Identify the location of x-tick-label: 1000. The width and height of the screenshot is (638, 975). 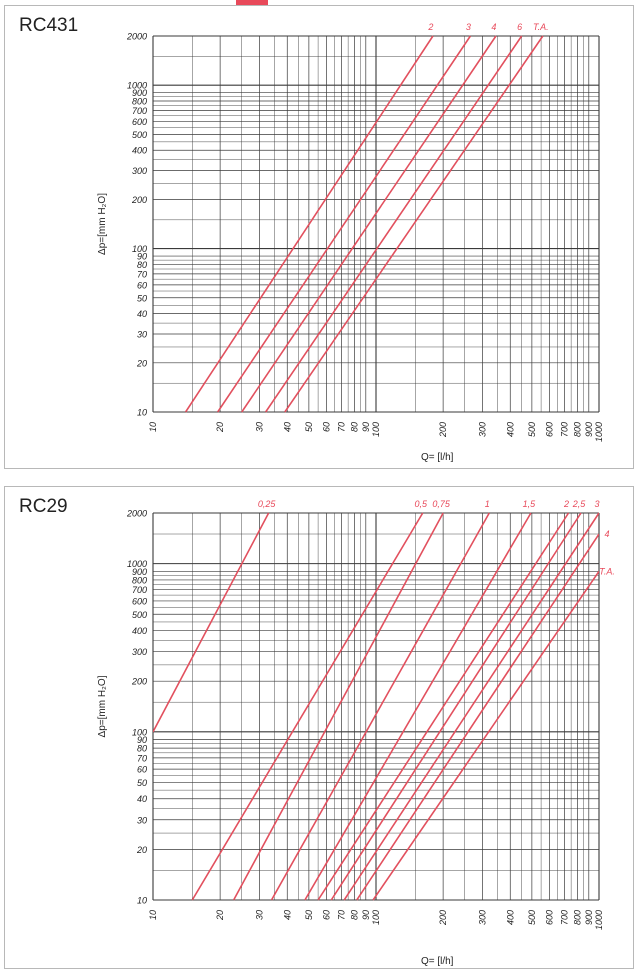
(599, 920).